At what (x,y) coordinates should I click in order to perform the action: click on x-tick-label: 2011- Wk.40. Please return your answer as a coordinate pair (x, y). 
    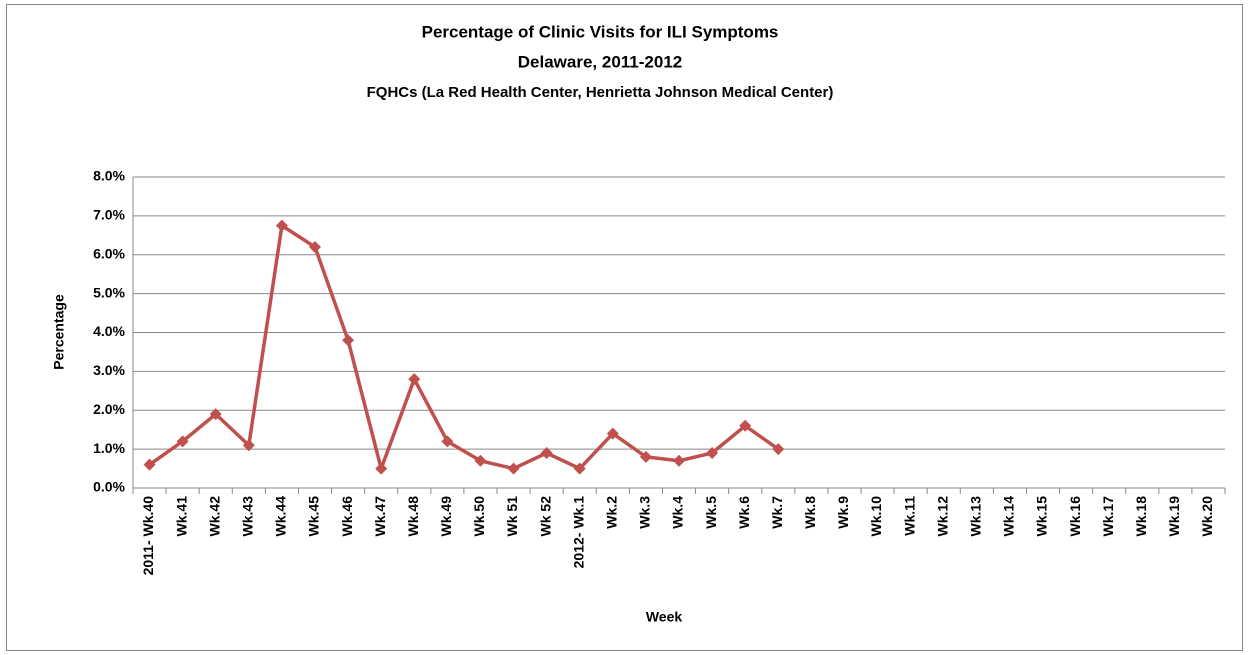
    Looking at the image, I should click on (148, 536).